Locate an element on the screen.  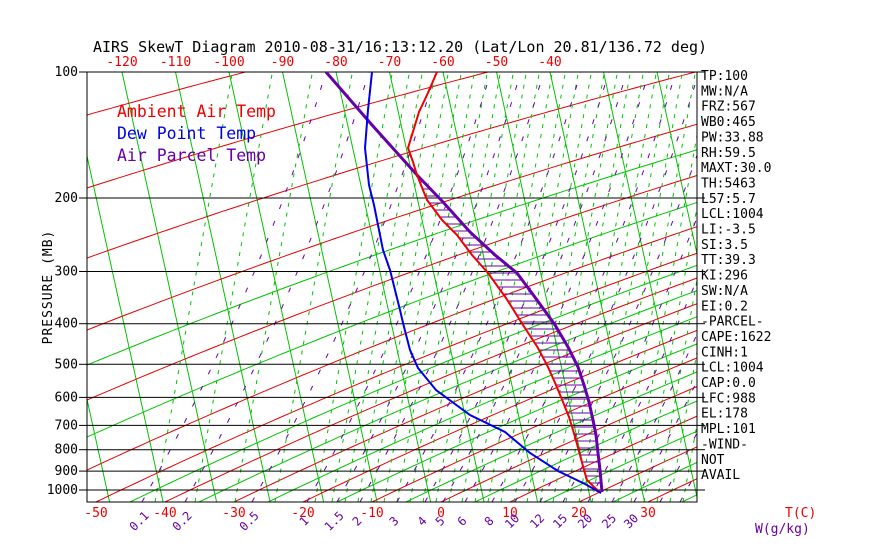
panel-stat: CAP:0.0 is located at coordinates (728, 383).